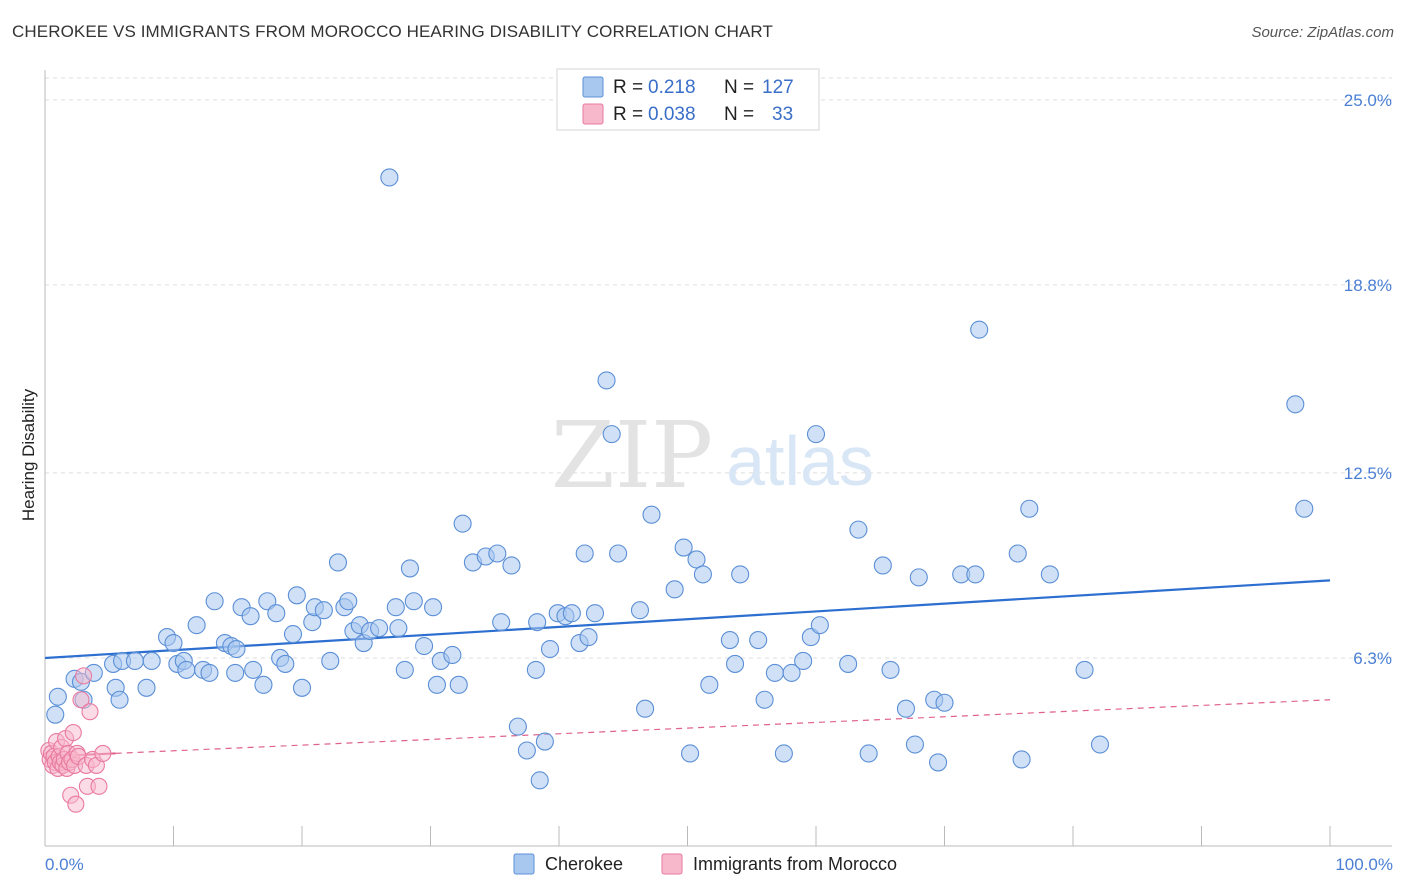  Describe the element at coordinates (800, 461) in the screenshot. I see `watermark-atlas: atlas` at that location.